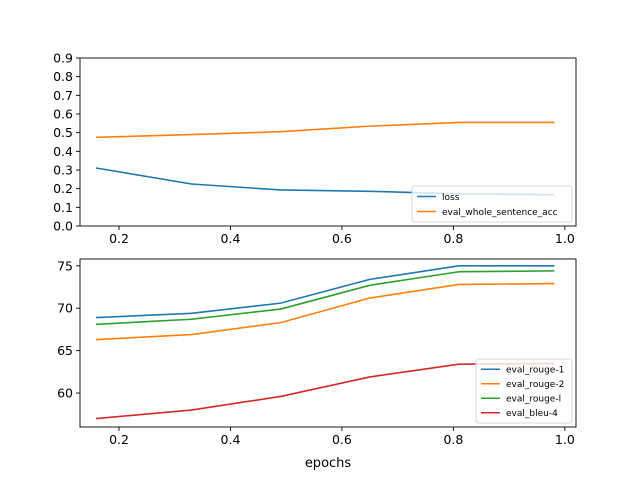  What do you see at coordinates (63, 132) in the screenshot?
I see `y-tick-label: 0.5` at bounding box center [63, 132].